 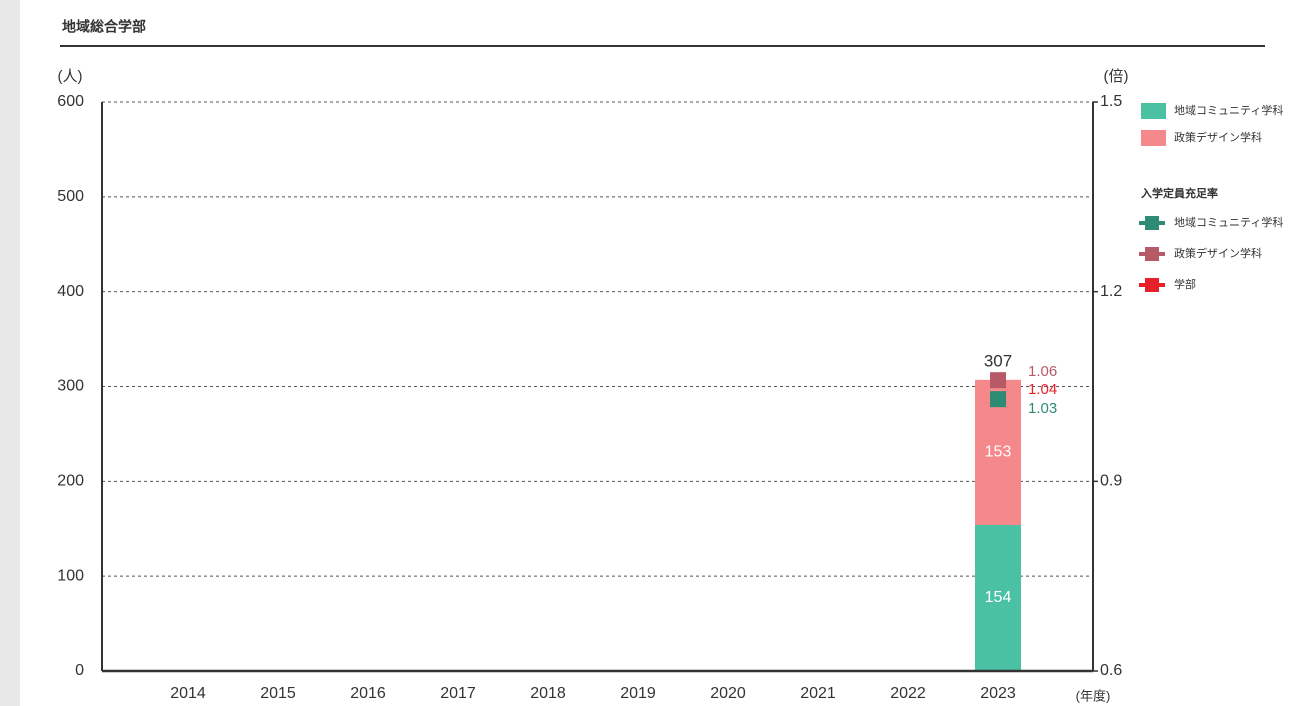 I want to click on y2-tick-label: 1.5, so click(x=1111, y=101).